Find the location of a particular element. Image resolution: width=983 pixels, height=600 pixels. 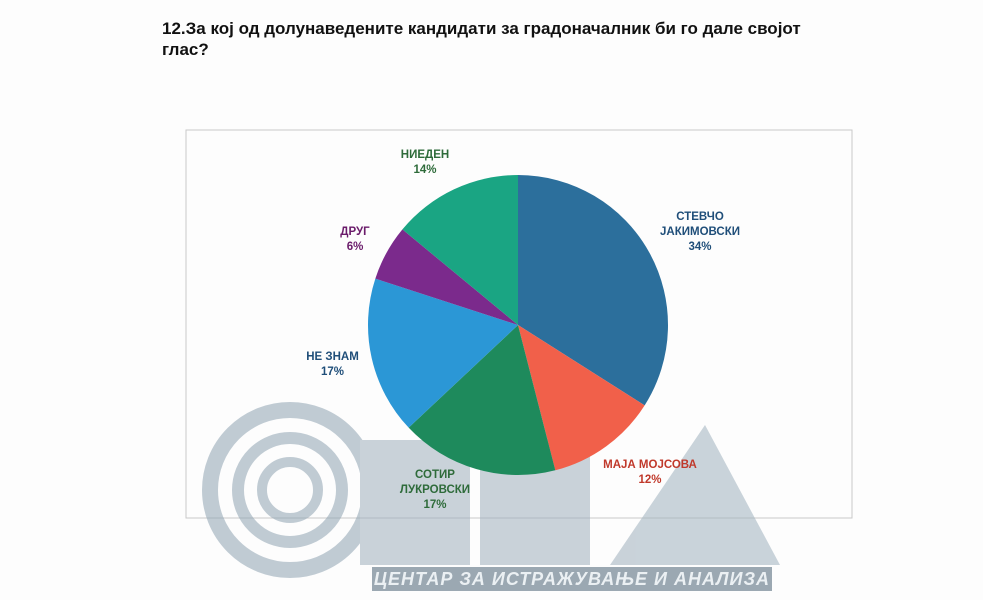

value-label: 14% is located at coordinates (425, 170).